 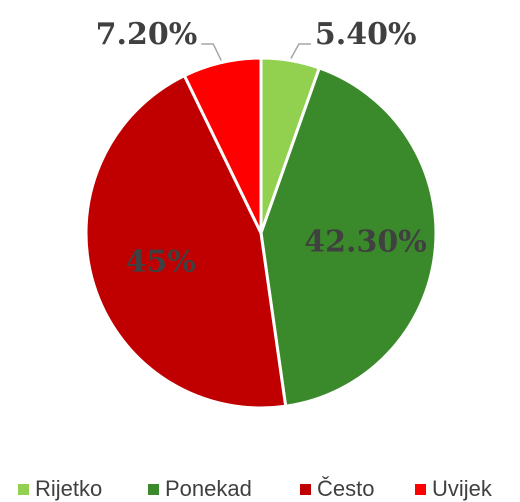 What do you see at coordinates (147, 34) in the screenshot?
I see `data-label: 7.20%` at bounding box center [147, 34].